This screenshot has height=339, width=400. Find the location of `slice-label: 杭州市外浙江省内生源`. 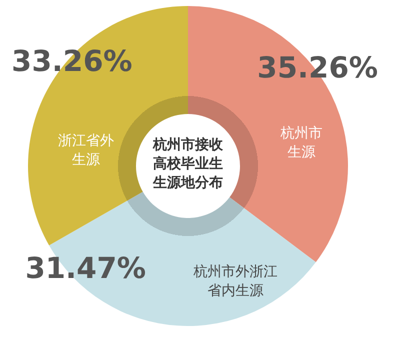

slice-label: 杭州市外浙江省内生源 is located at coordinates (235, 281).